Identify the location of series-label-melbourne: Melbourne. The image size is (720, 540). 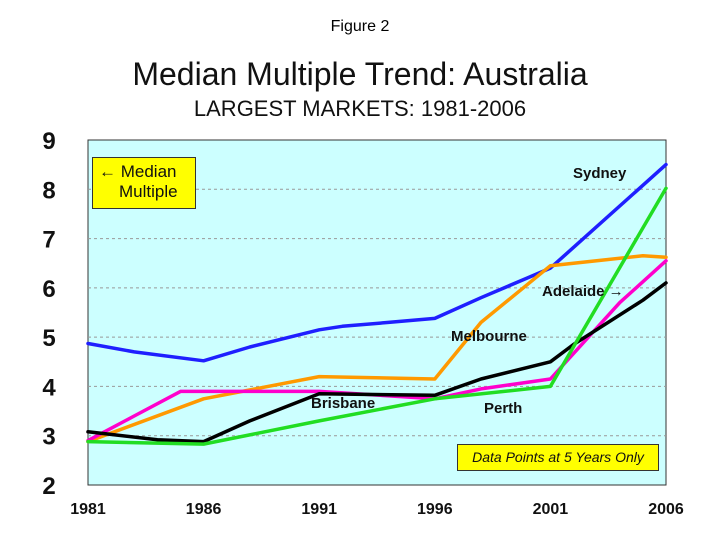
(489, 336).